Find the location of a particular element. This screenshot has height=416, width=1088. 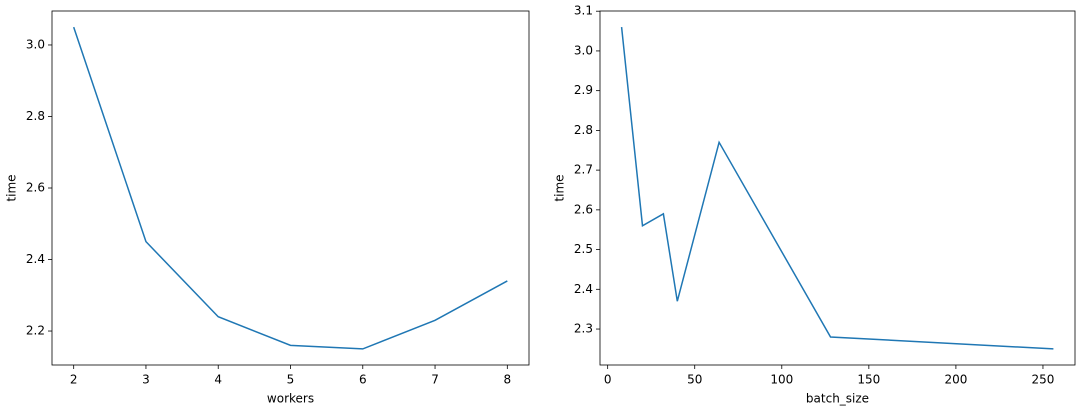

x-tick-label: 8 is located at coordinates (507, 380).